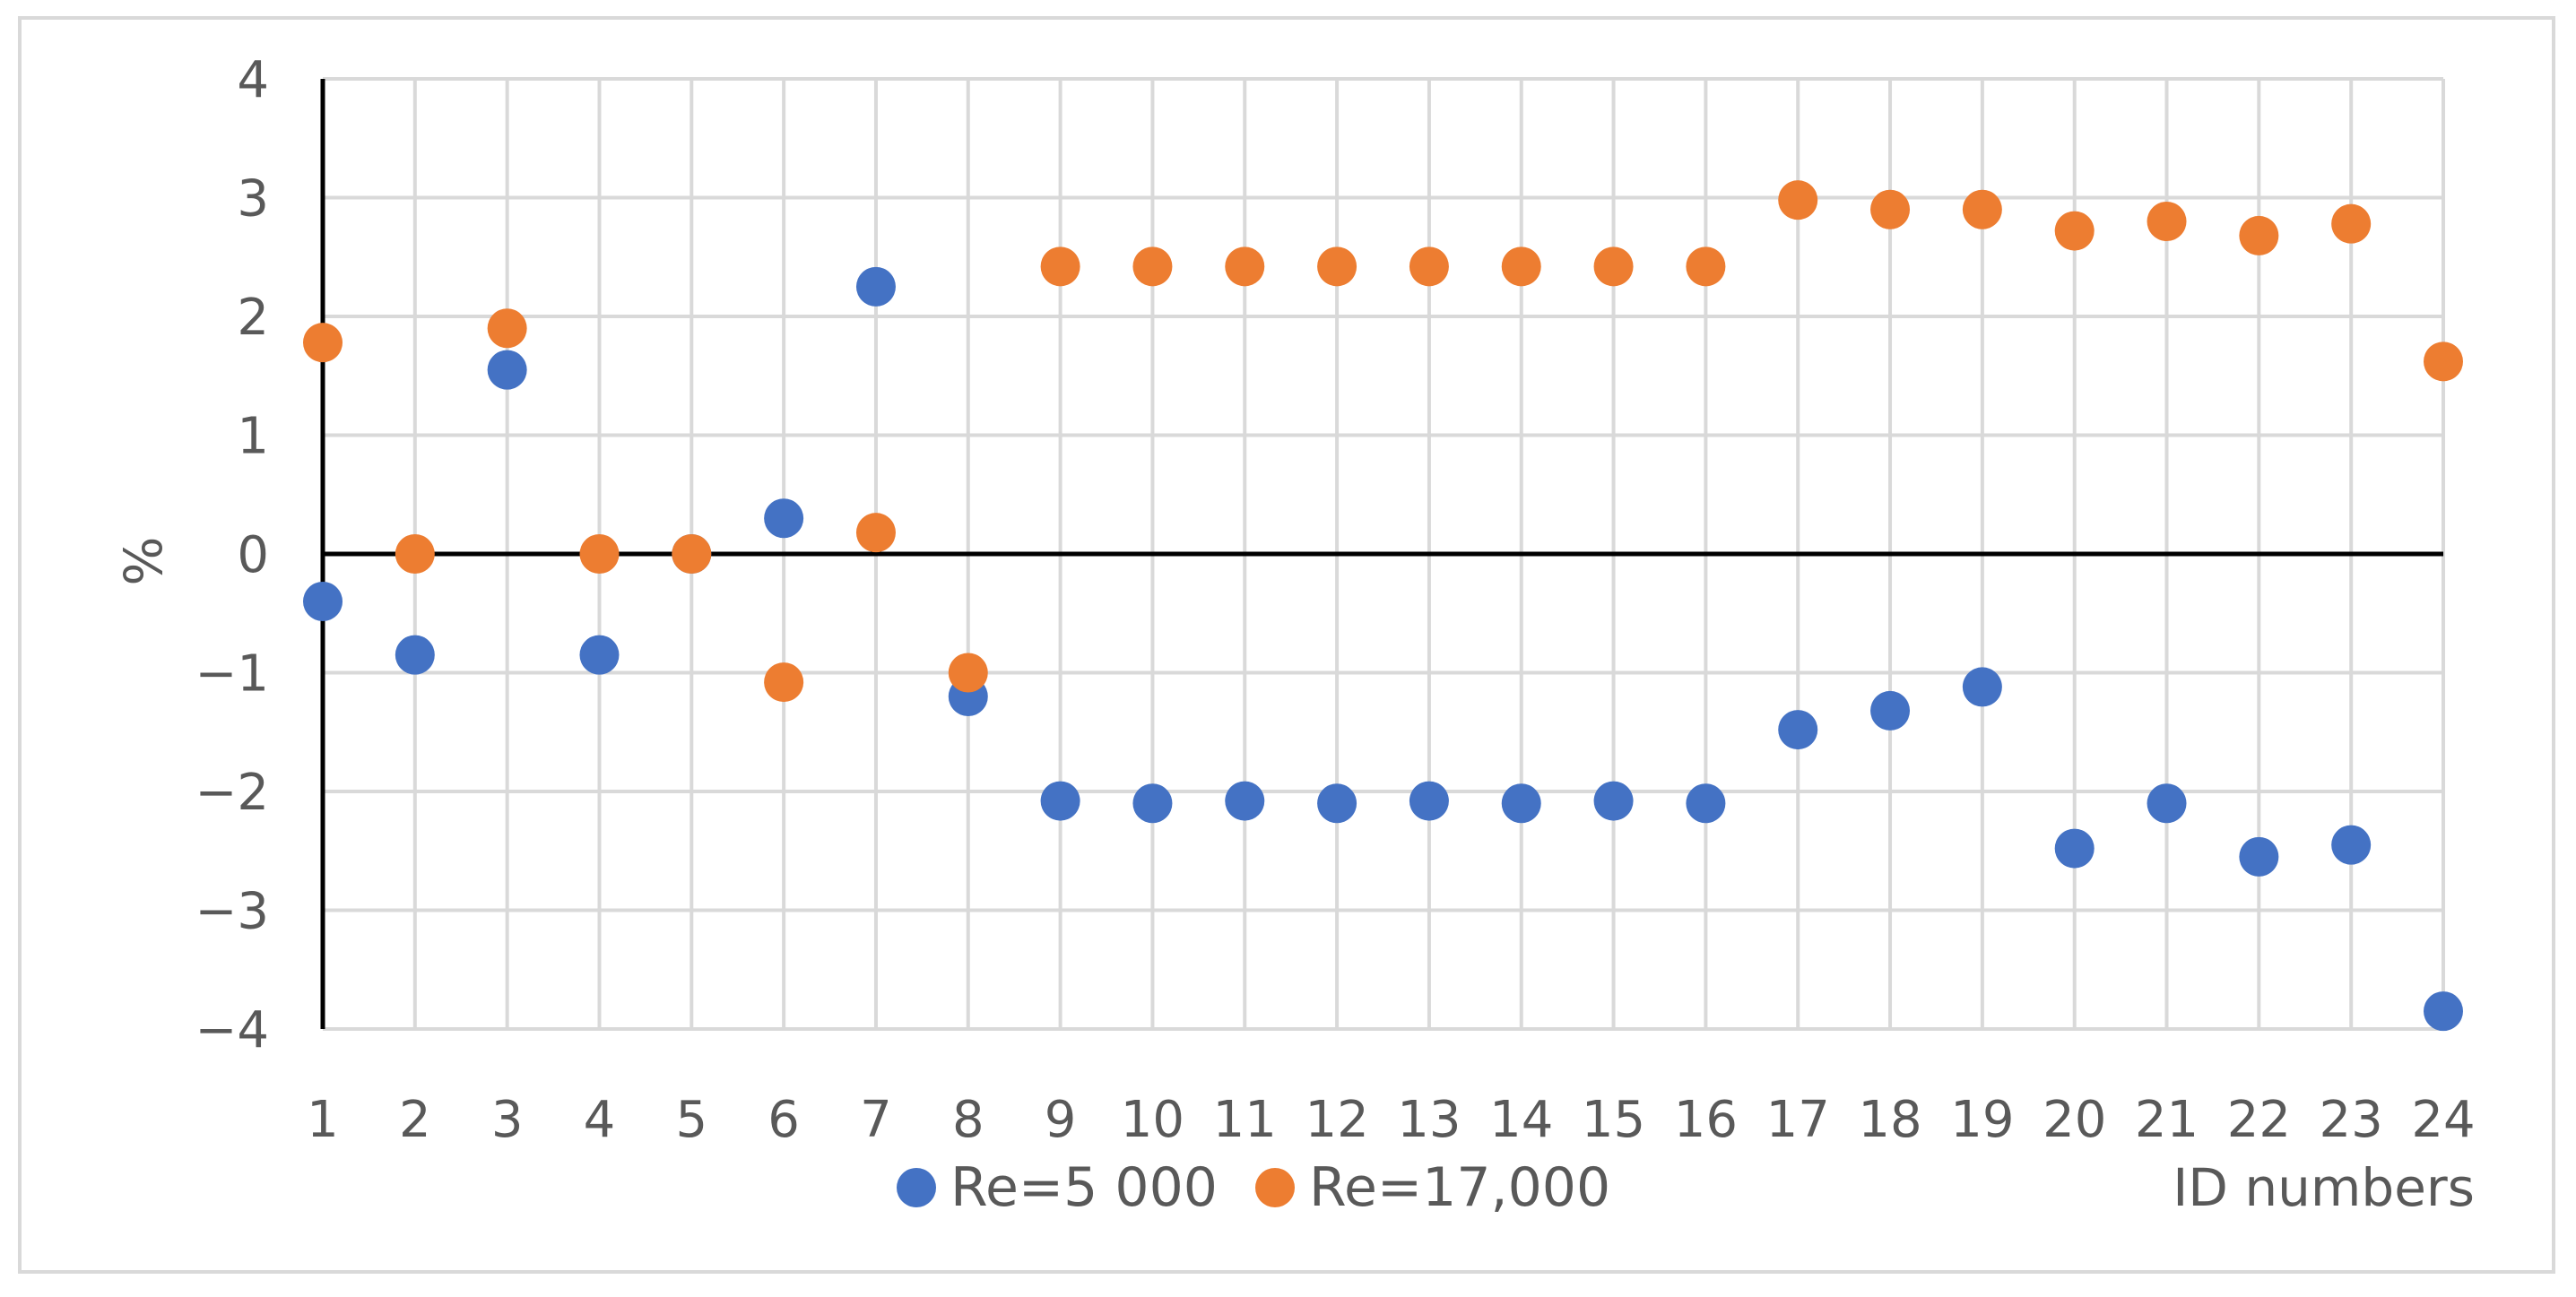 This screenshot has height=1297, width=2576. I want to click on x-tick-label: 6, so click(784, 1120).